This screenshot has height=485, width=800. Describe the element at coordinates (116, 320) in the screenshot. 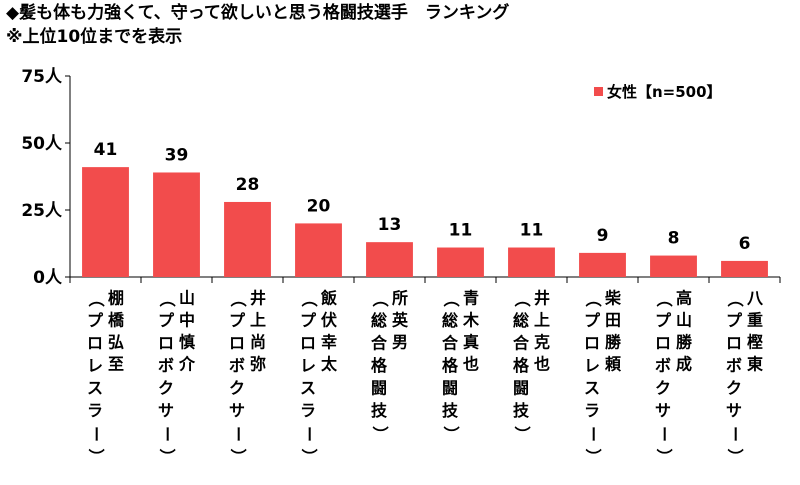

I see `x-category-char: 橋` at that location.